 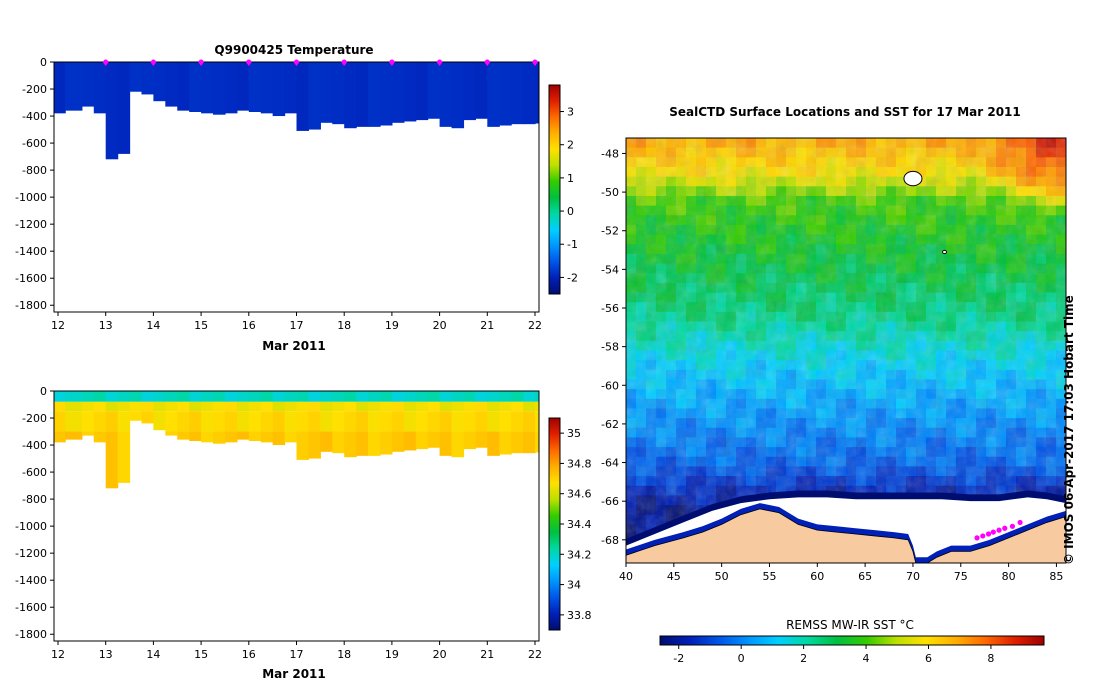 What do you see at coordinates (610, 153) in the screenshot?
I see `latitude-tick-label: -48` at bounding box center [610, 153].